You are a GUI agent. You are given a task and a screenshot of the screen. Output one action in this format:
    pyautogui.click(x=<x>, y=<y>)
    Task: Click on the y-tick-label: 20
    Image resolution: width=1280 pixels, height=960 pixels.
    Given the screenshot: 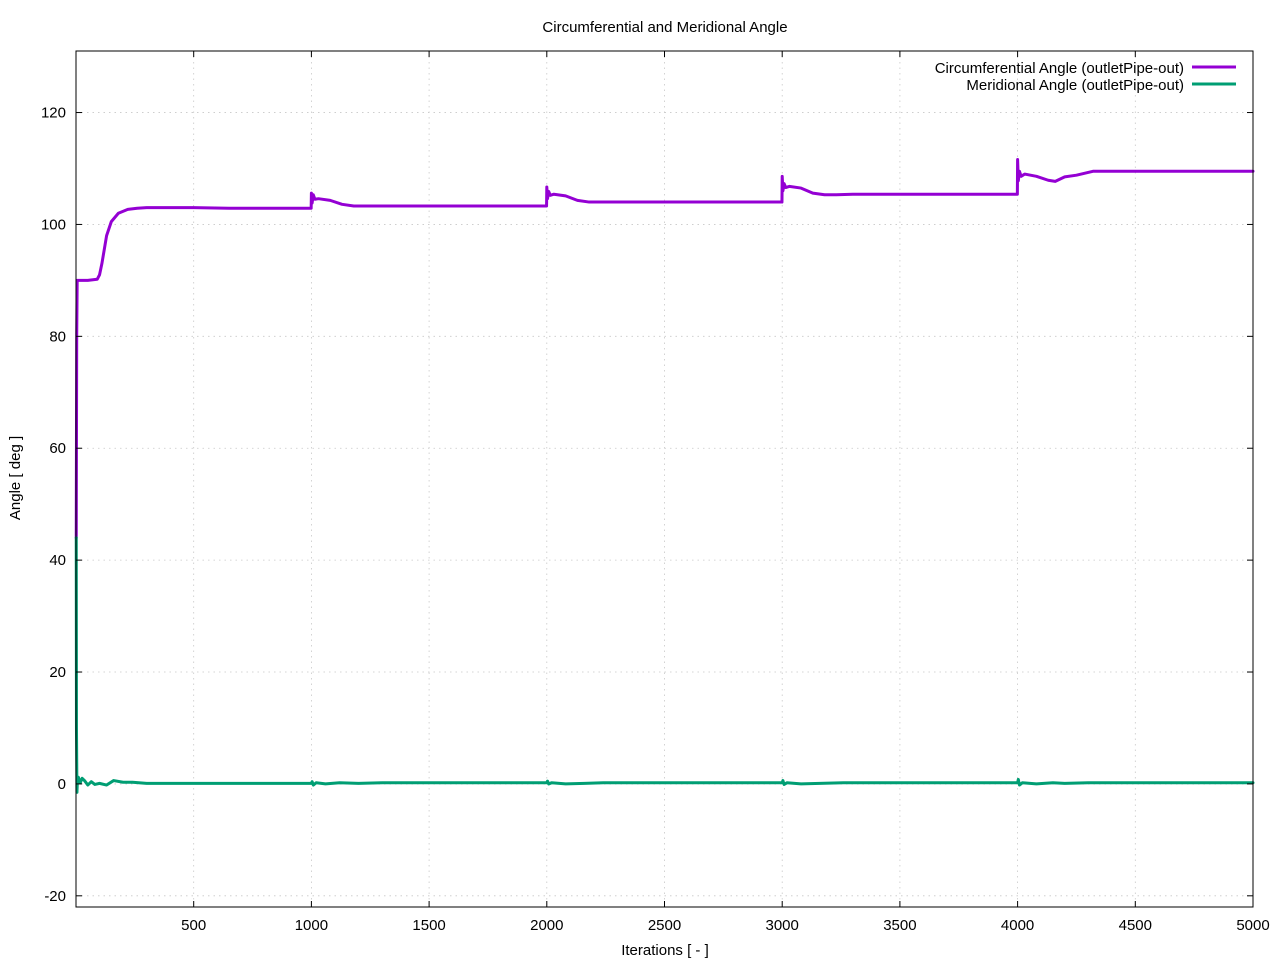 What is the action you would take?
    pyautogui.click(x=57, y=672)
    